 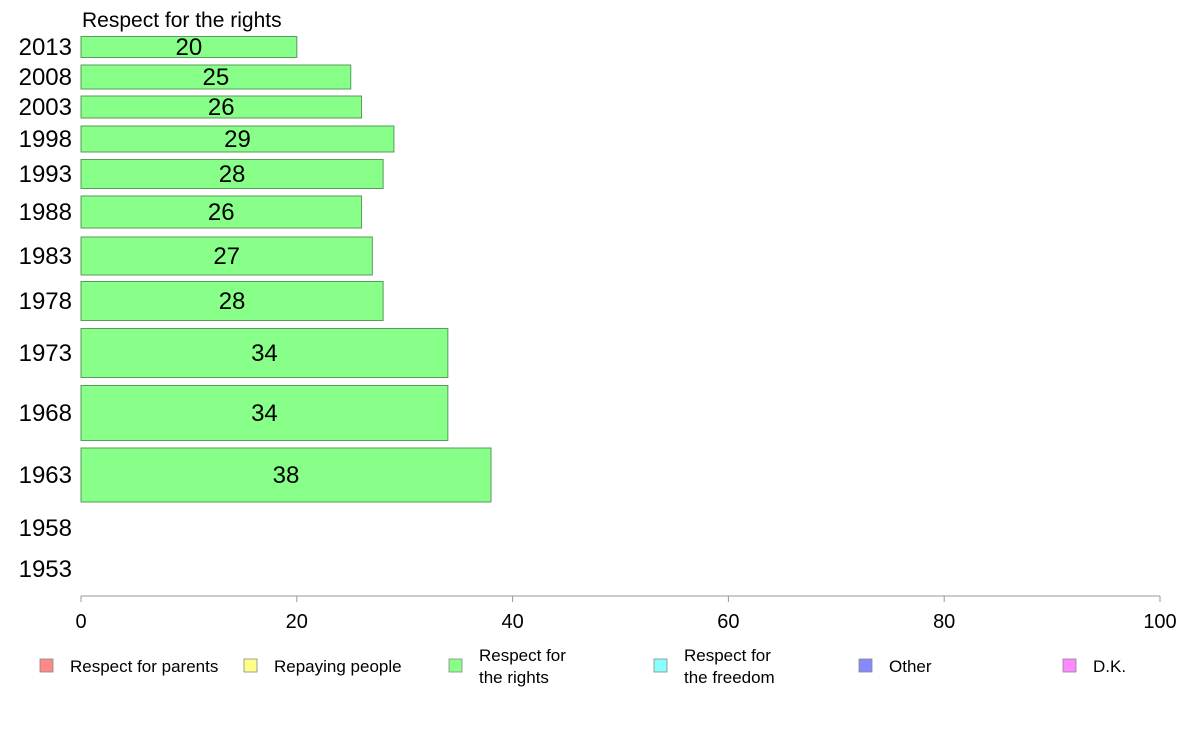 I want to click on category-label-1988: 1988, so click(x=45, y=212).